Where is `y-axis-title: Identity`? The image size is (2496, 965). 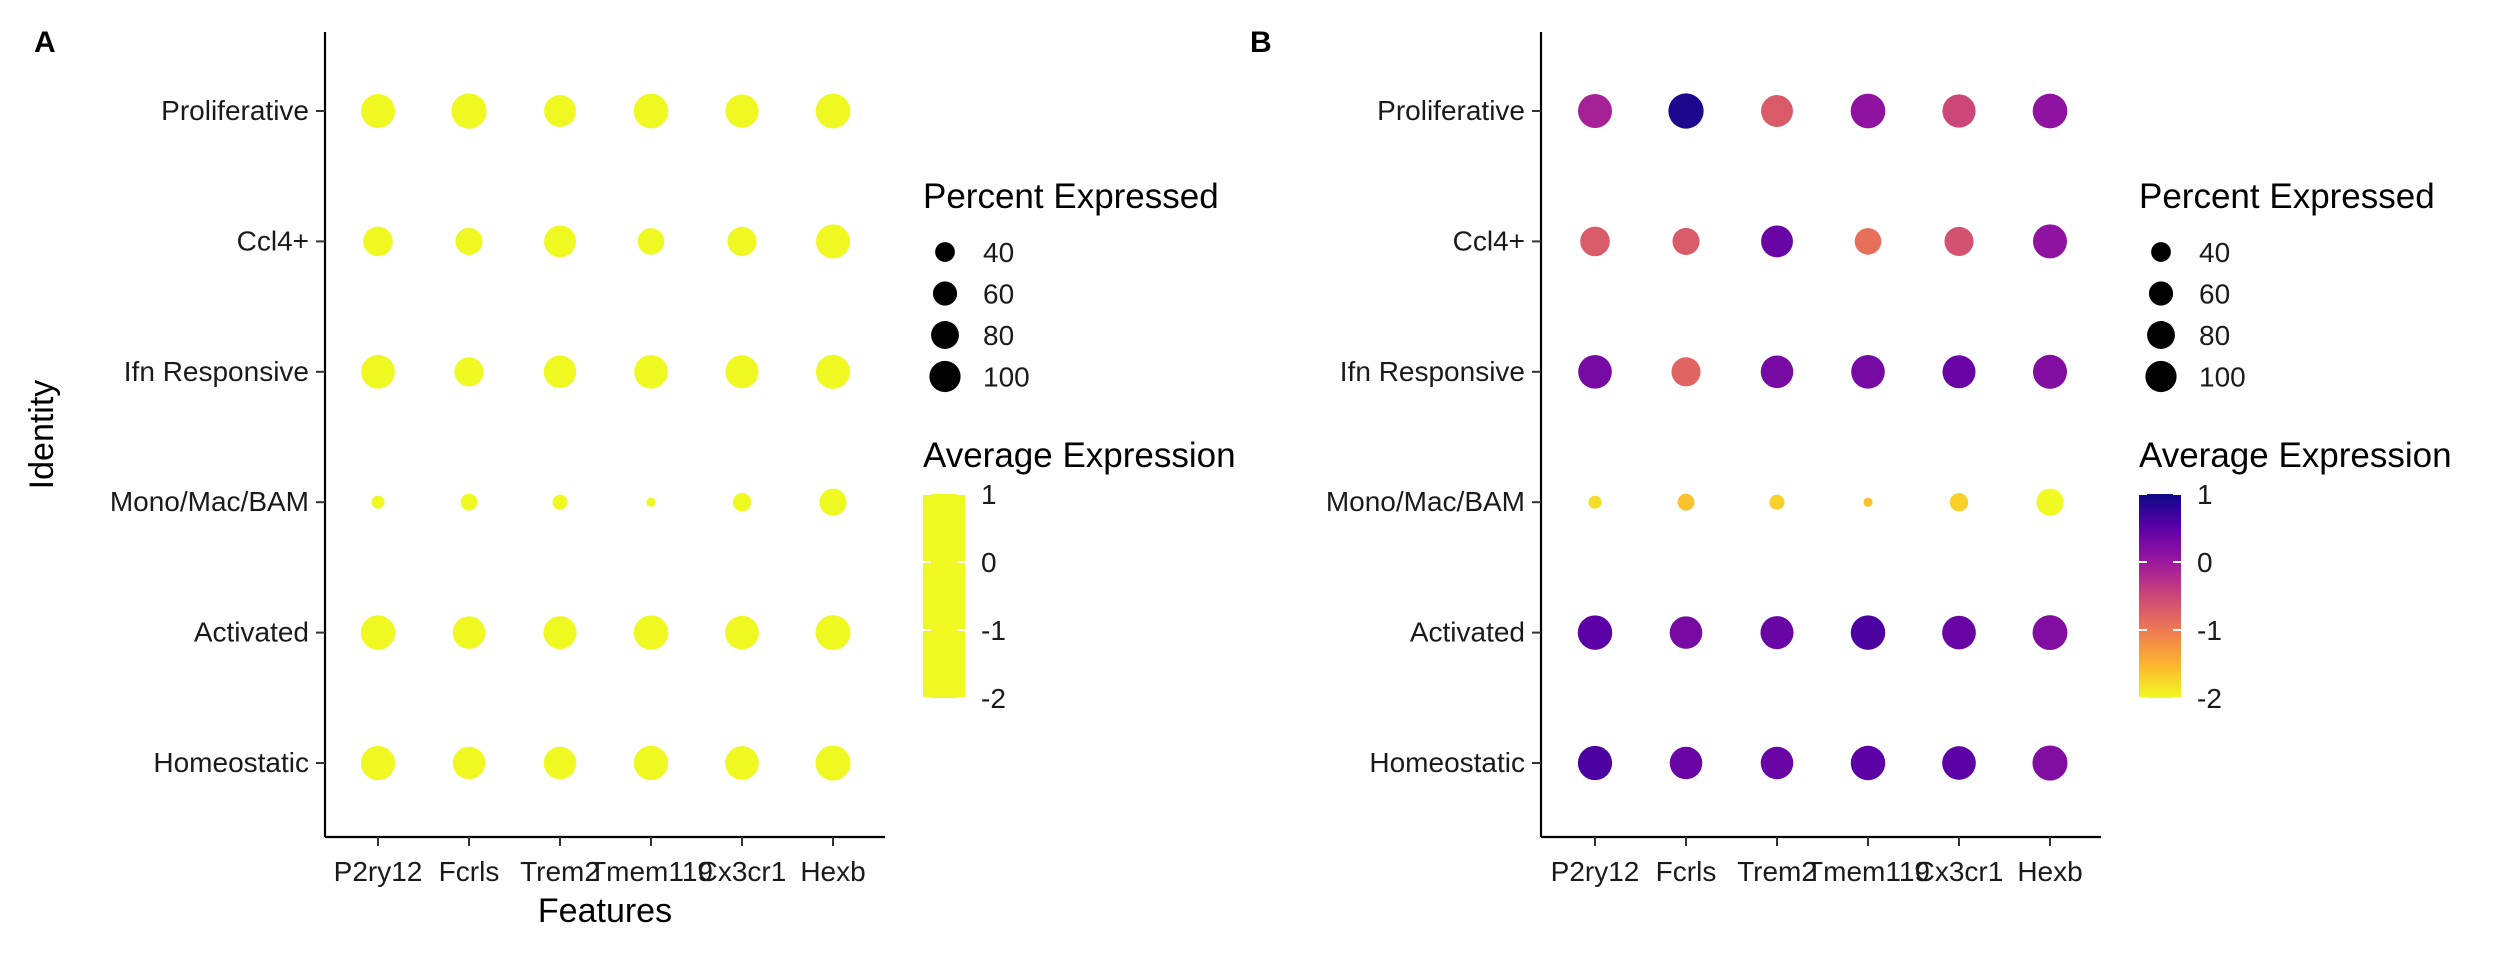 y-axis-title: Identity is located at coordinates (42, 435).